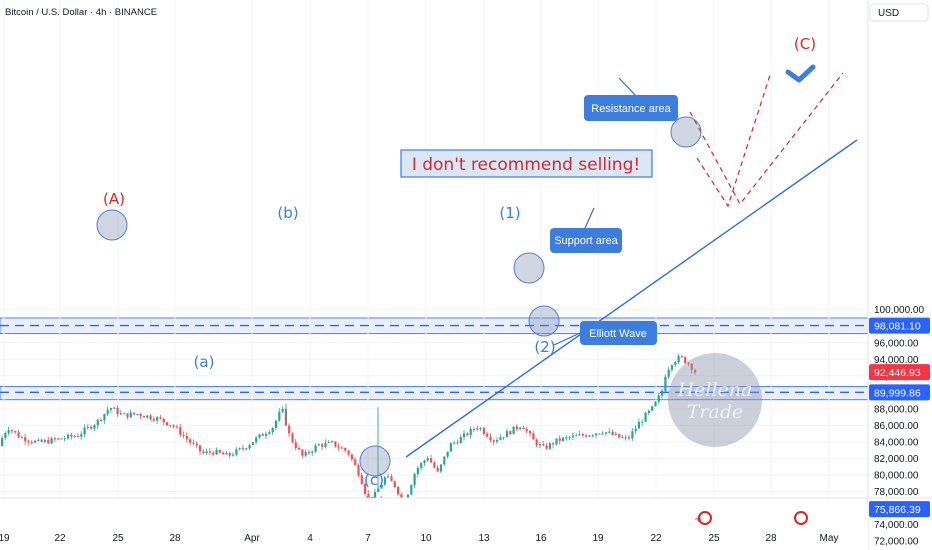  I want to click on price-tag-0: 98,081.10, so click(899, 325).